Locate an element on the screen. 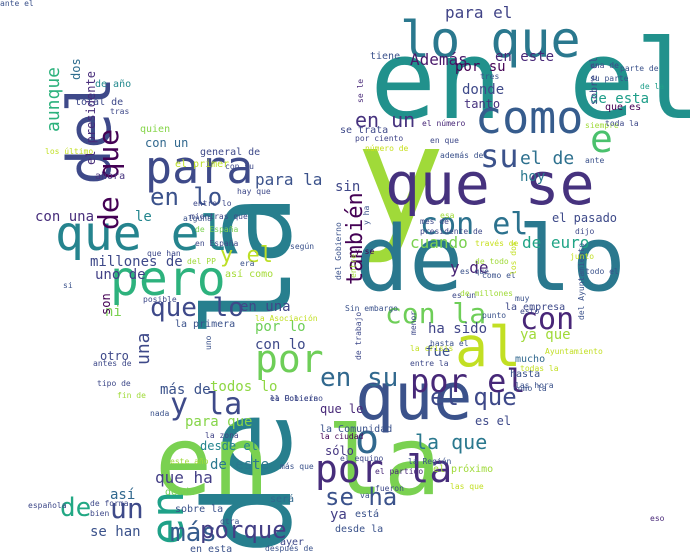  cloud-word: parte de is located at coordinates (639, 68).